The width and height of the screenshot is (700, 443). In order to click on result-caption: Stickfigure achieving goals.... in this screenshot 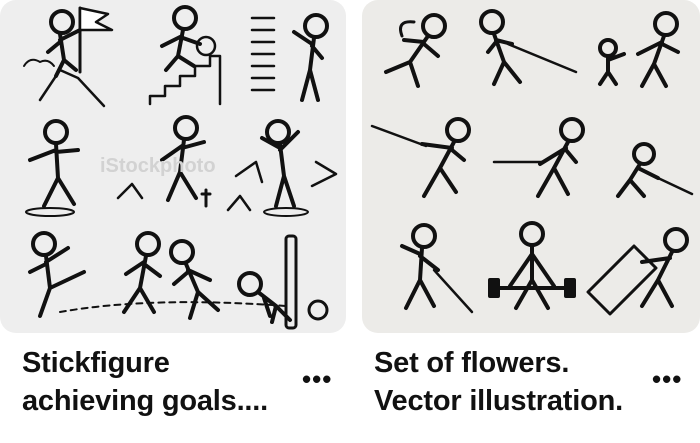, I will do `click(145, 382)`.